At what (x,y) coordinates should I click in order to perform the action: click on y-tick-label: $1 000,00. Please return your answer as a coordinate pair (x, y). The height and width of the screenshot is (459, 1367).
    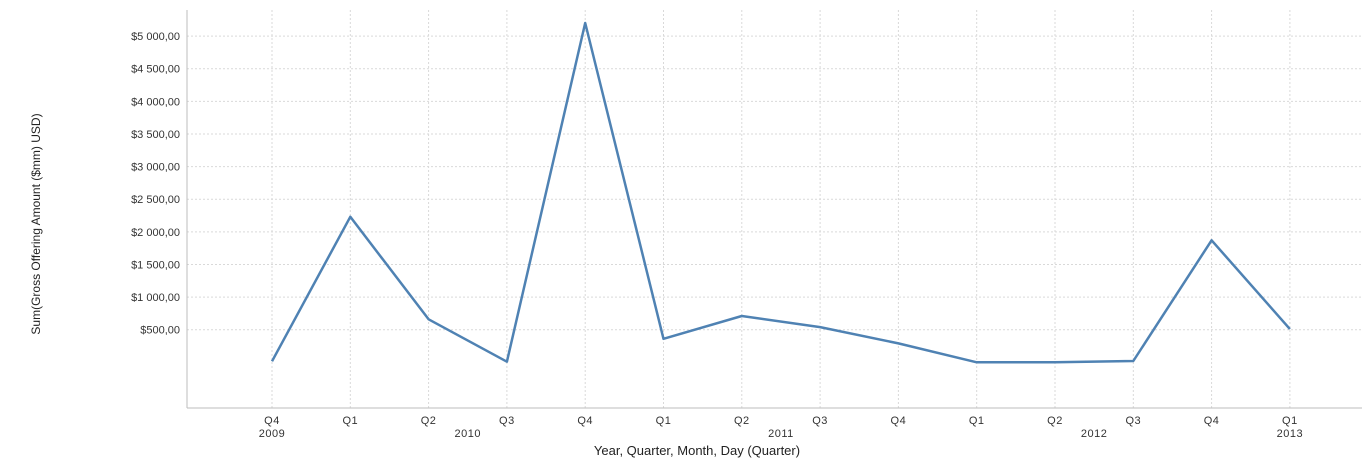
    Looking at the image, I should click on (155, 298).